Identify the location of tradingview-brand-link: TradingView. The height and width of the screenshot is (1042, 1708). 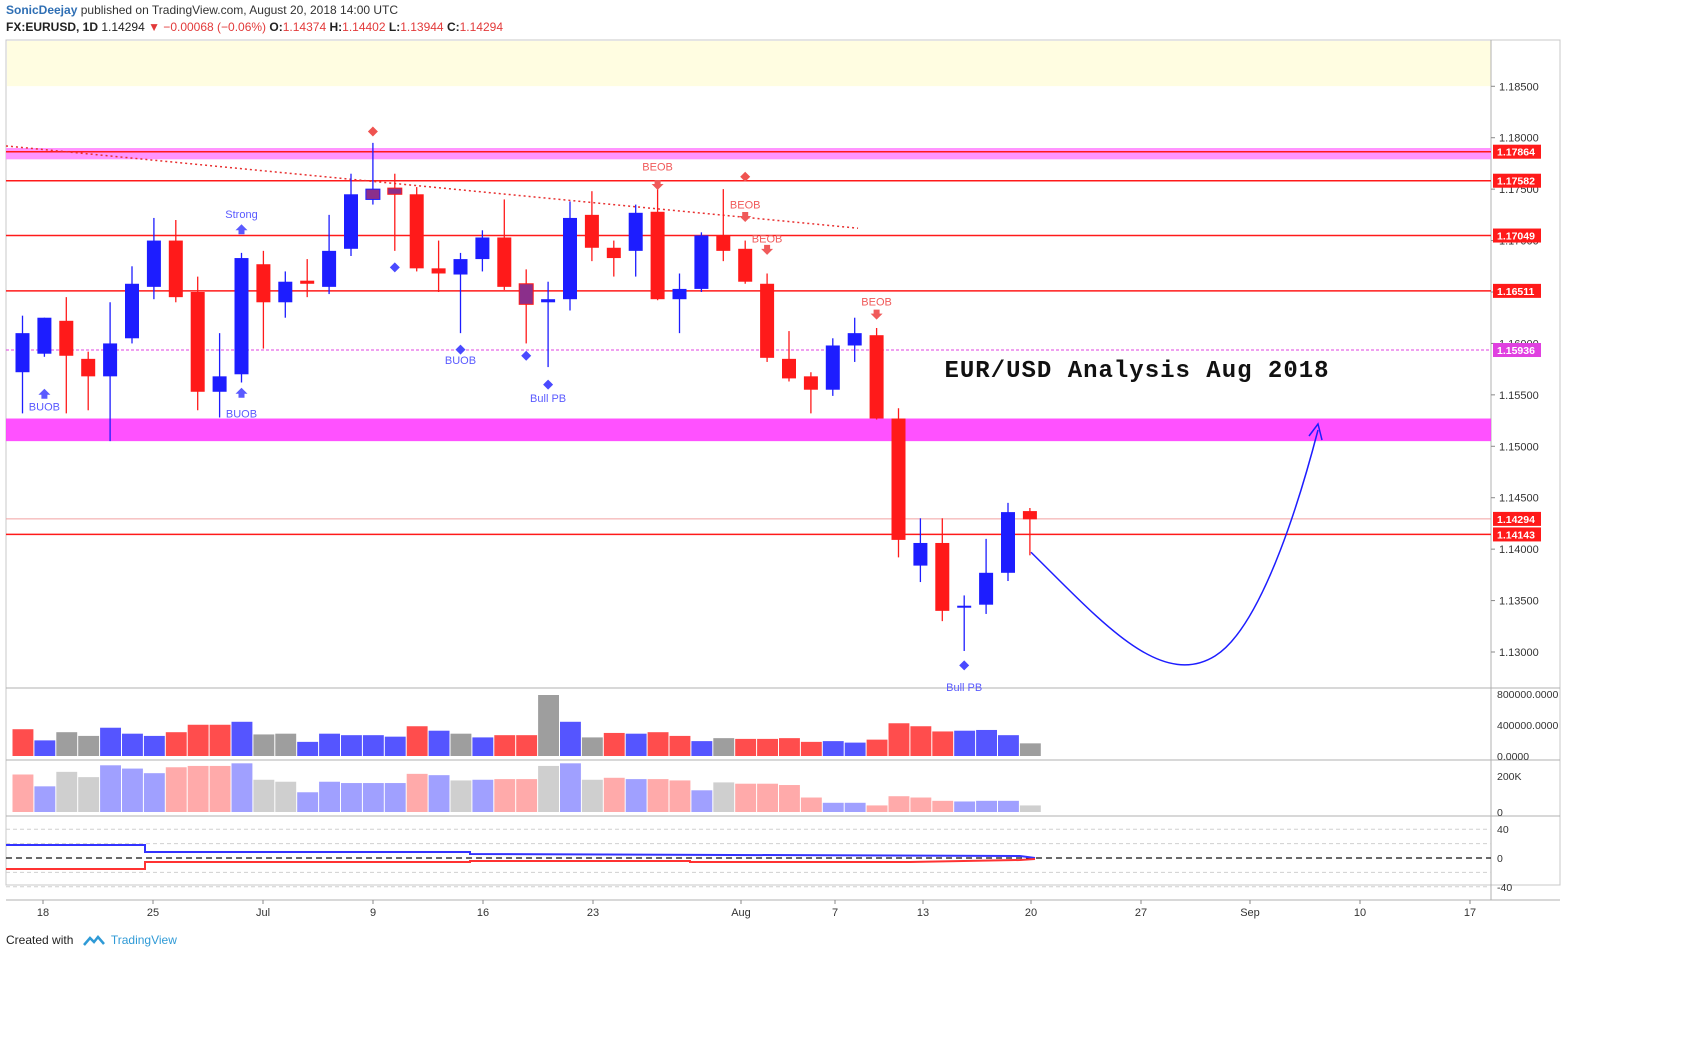
(143, 940).